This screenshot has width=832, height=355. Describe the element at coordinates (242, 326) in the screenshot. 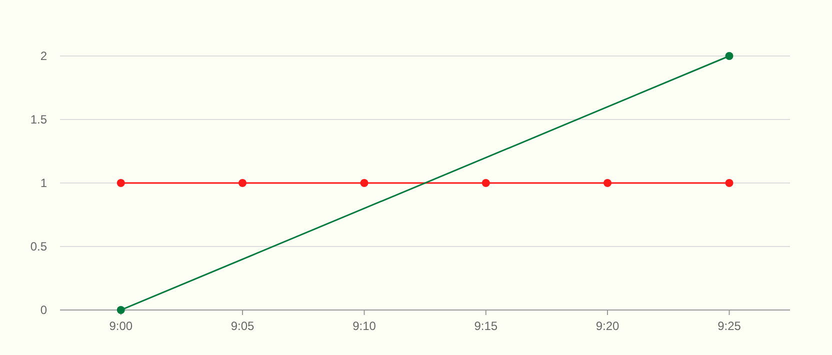

I see `x-tick-label: 9:05` at that location.